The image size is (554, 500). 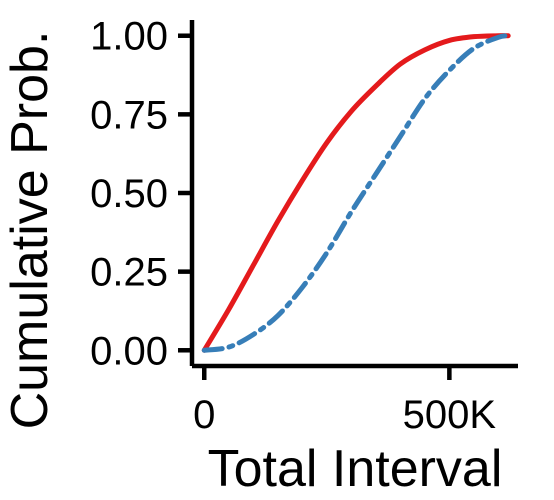 What do you see at coordinates (355, 469) in the screenshot?
I see `x-axis-title: Total Interval` at bounding box center [355, 469].